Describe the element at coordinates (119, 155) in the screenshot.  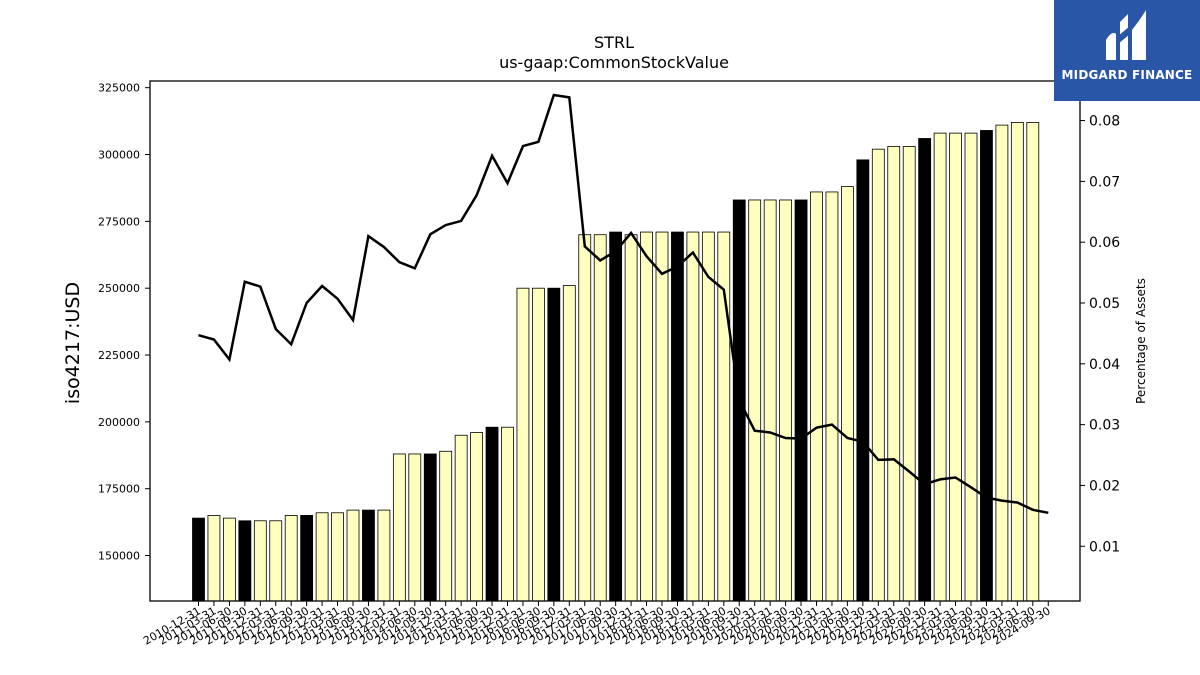
I see `y-tick-label: 300000` at that location.